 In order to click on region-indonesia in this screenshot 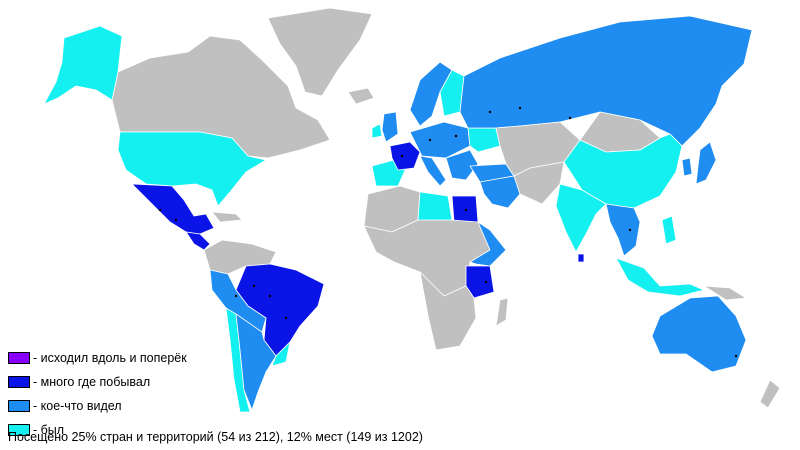, I will do `click(660, 277)`.